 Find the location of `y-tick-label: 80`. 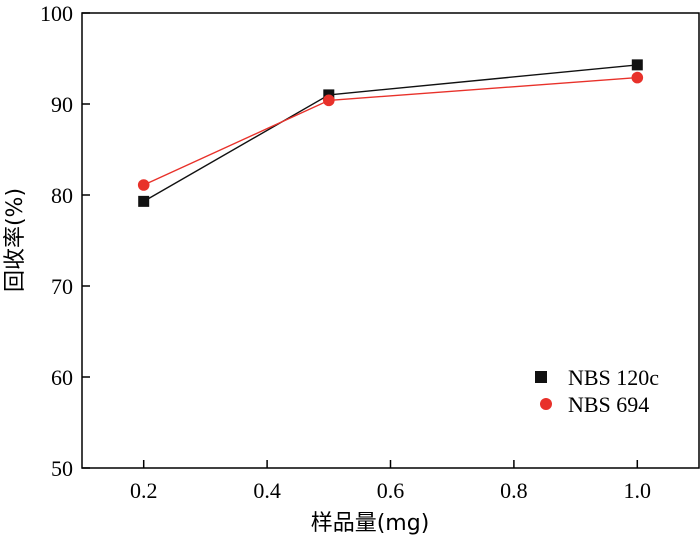

y-tick-label: 80 is located at coordinates (62, 195).